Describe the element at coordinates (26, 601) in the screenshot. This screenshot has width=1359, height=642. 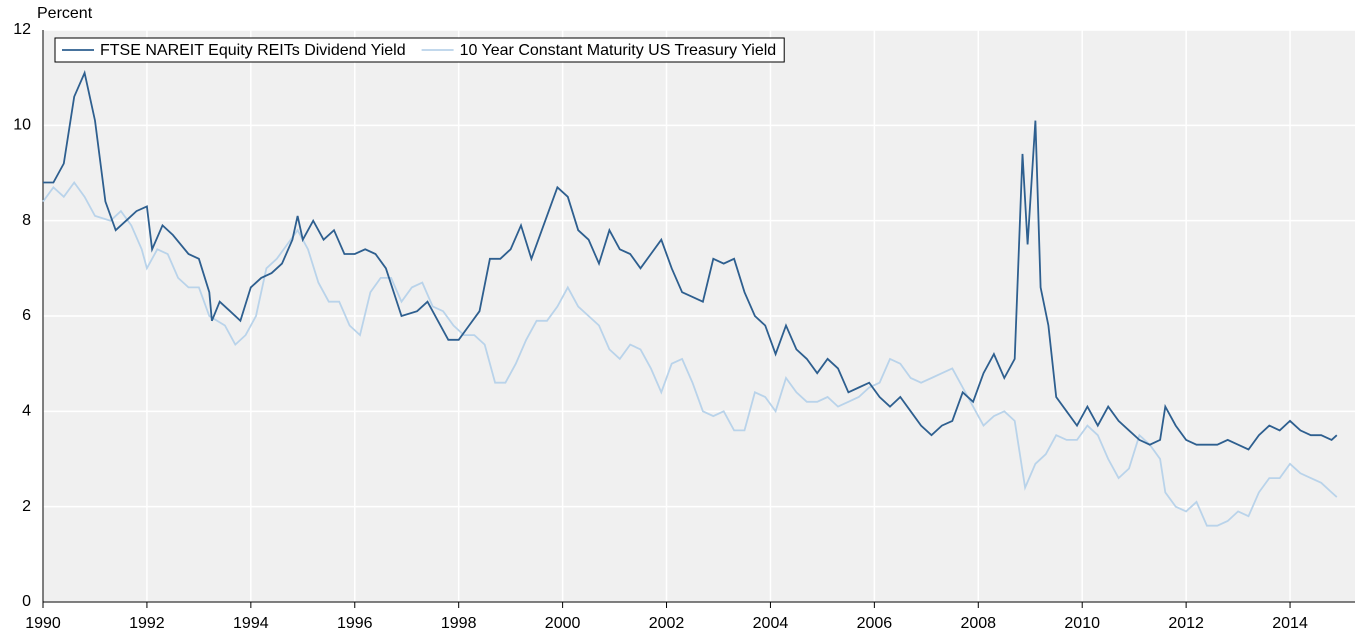
I see `y-tick-label: 0` at that location.